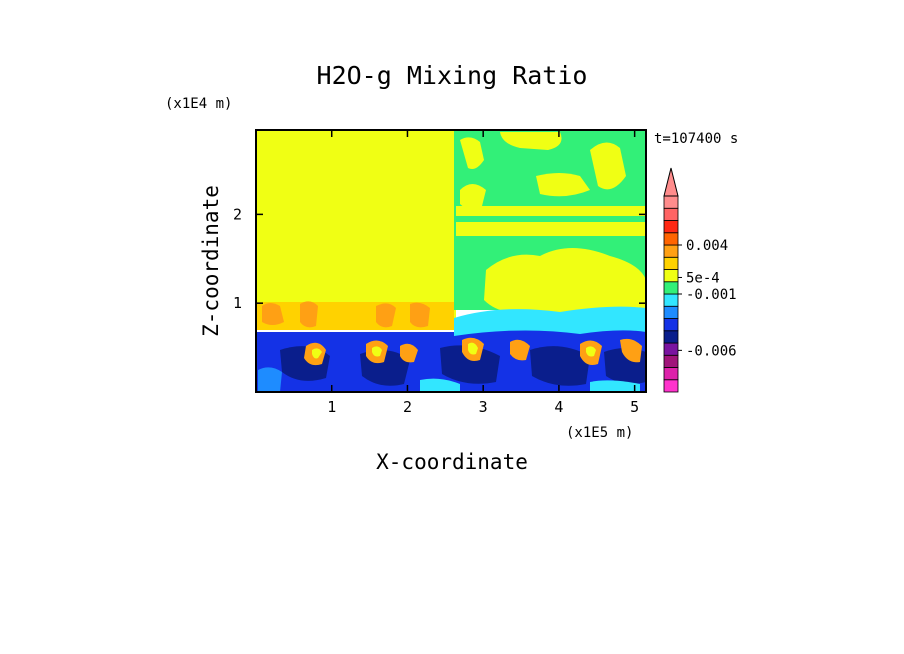  What do you see at coordinates (452, 75) in the screenshot?
I see `chart-title: H2O-g Mixing Ratio` at bounding box center [452, 75].